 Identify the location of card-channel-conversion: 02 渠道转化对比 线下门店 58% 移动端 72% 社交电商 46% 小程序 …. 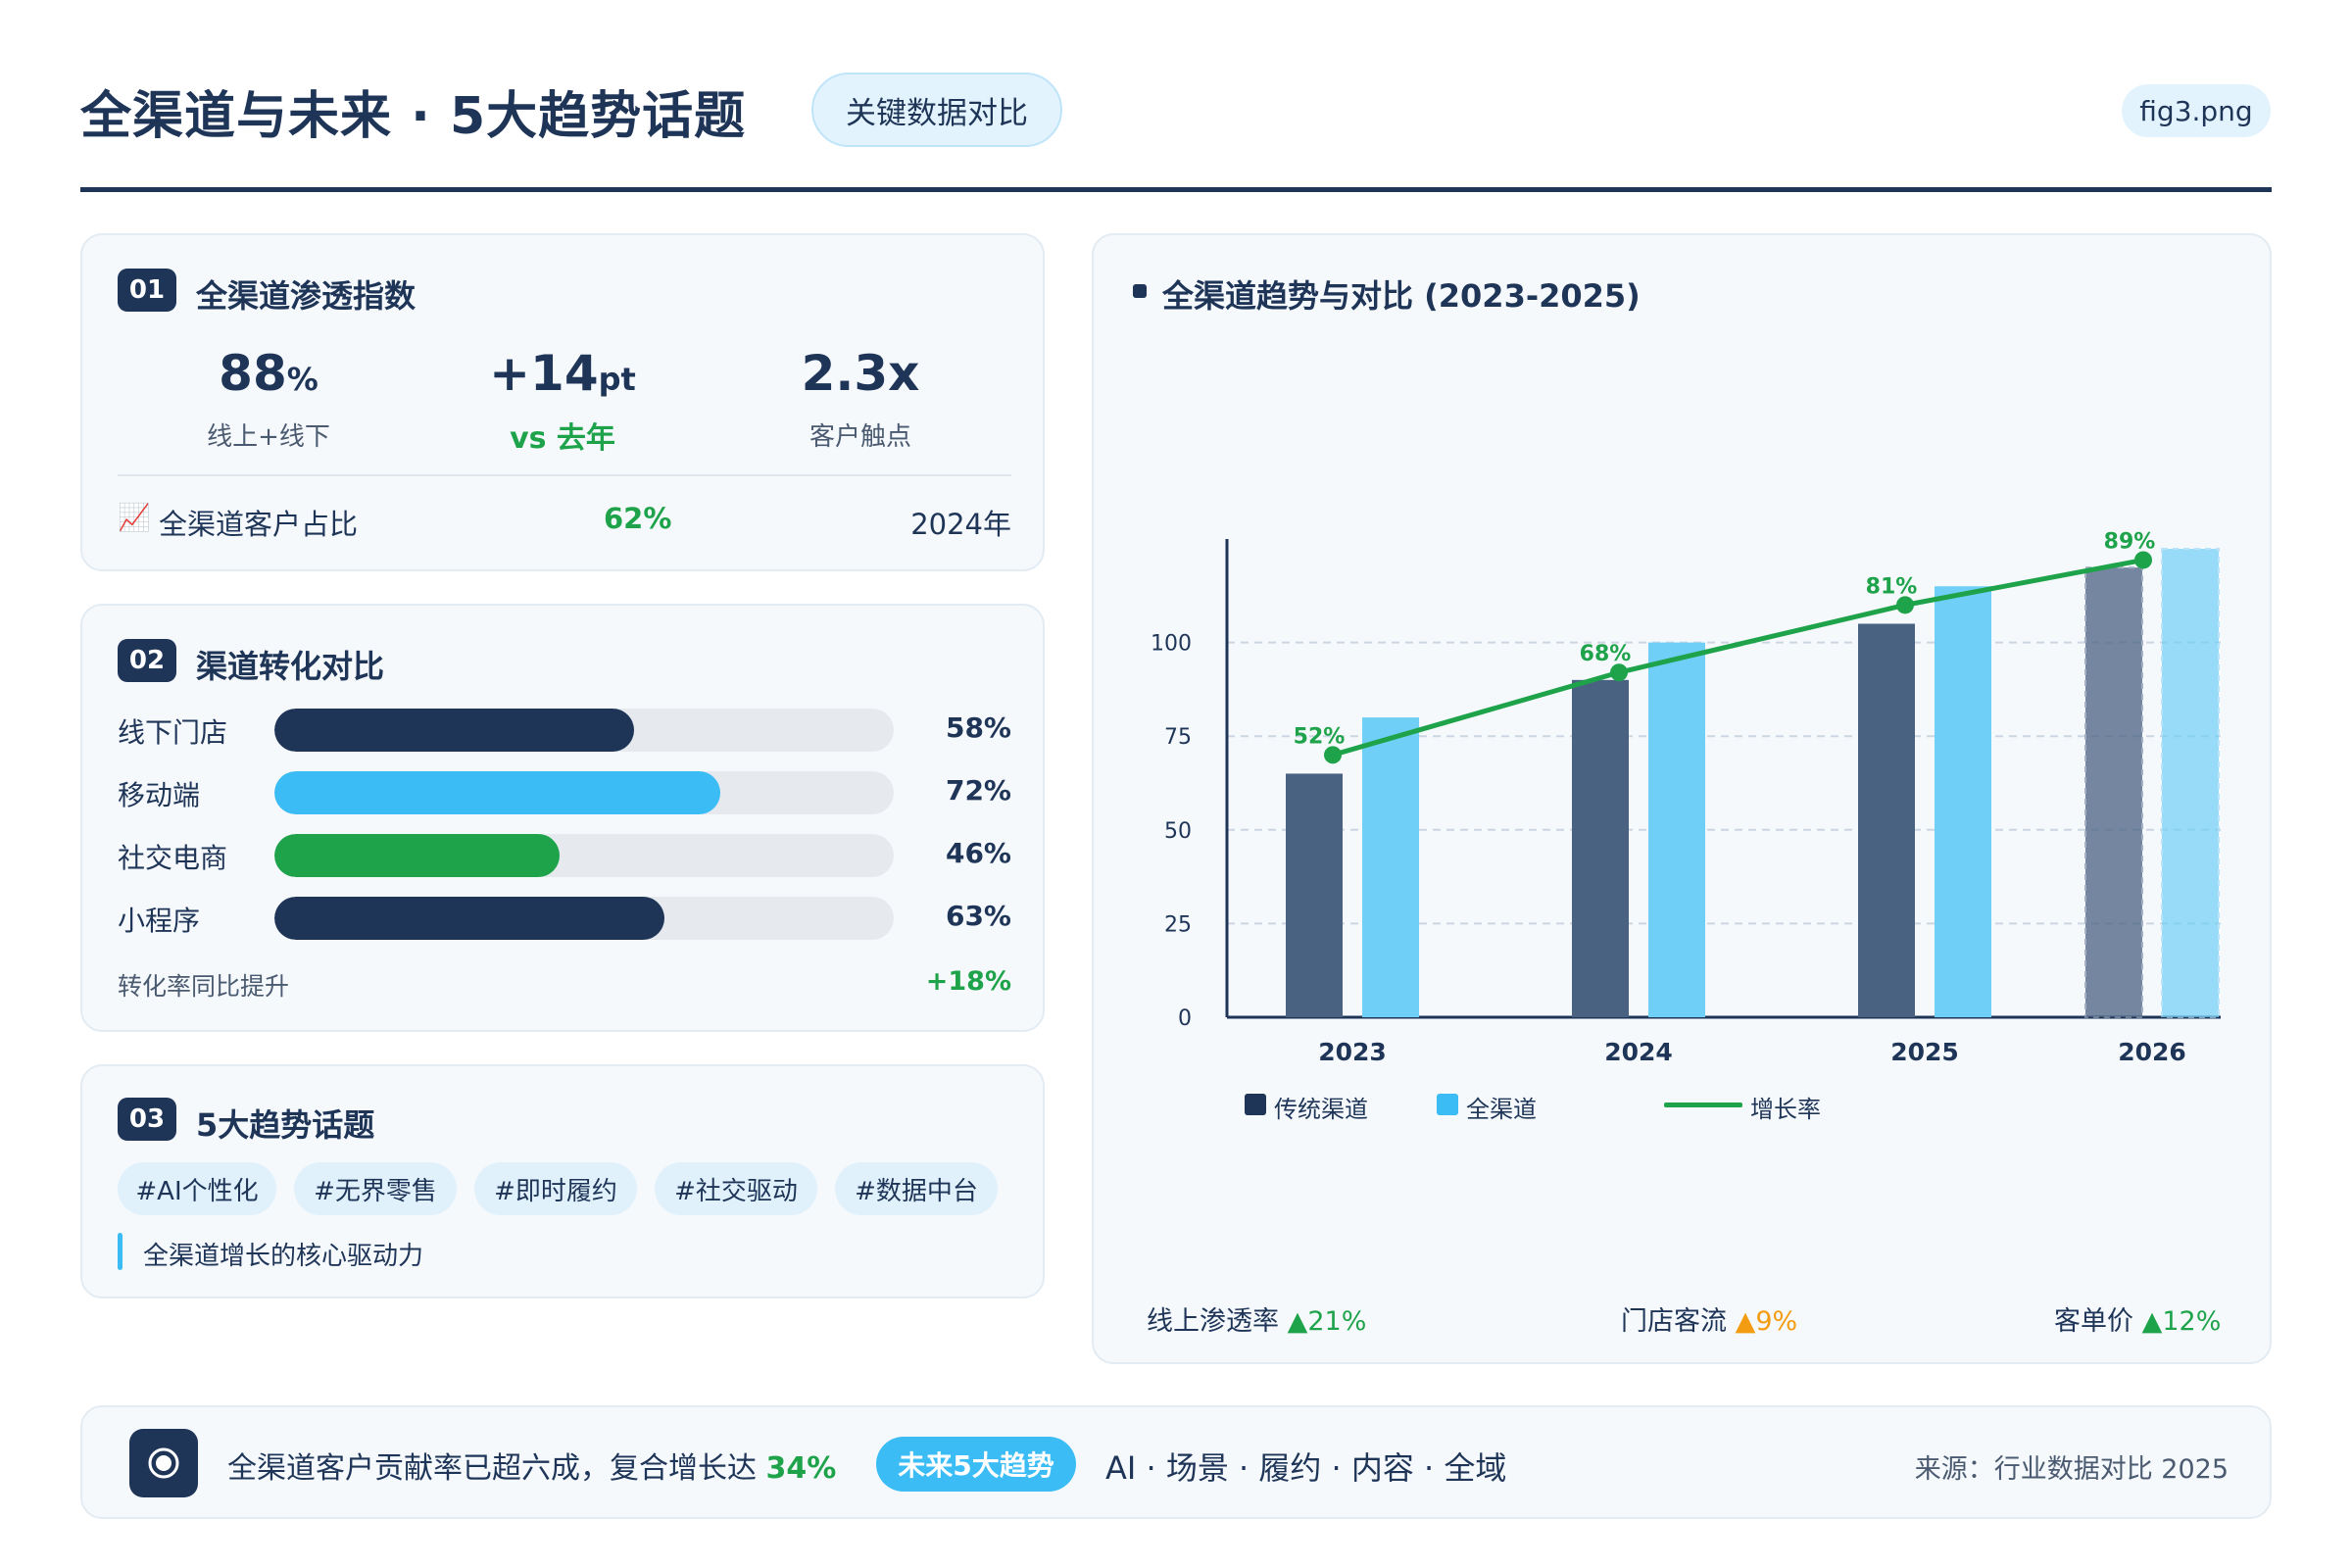
(562, 818).